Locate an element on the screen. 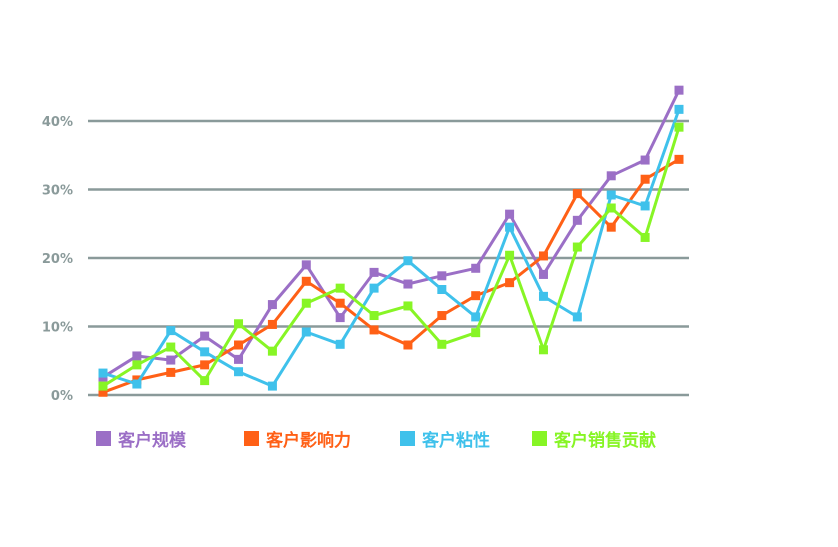 The width and height of the screenshot is (838, 547). legend-item-3: 客户销售贡献 is located at coordinates (594, 438).